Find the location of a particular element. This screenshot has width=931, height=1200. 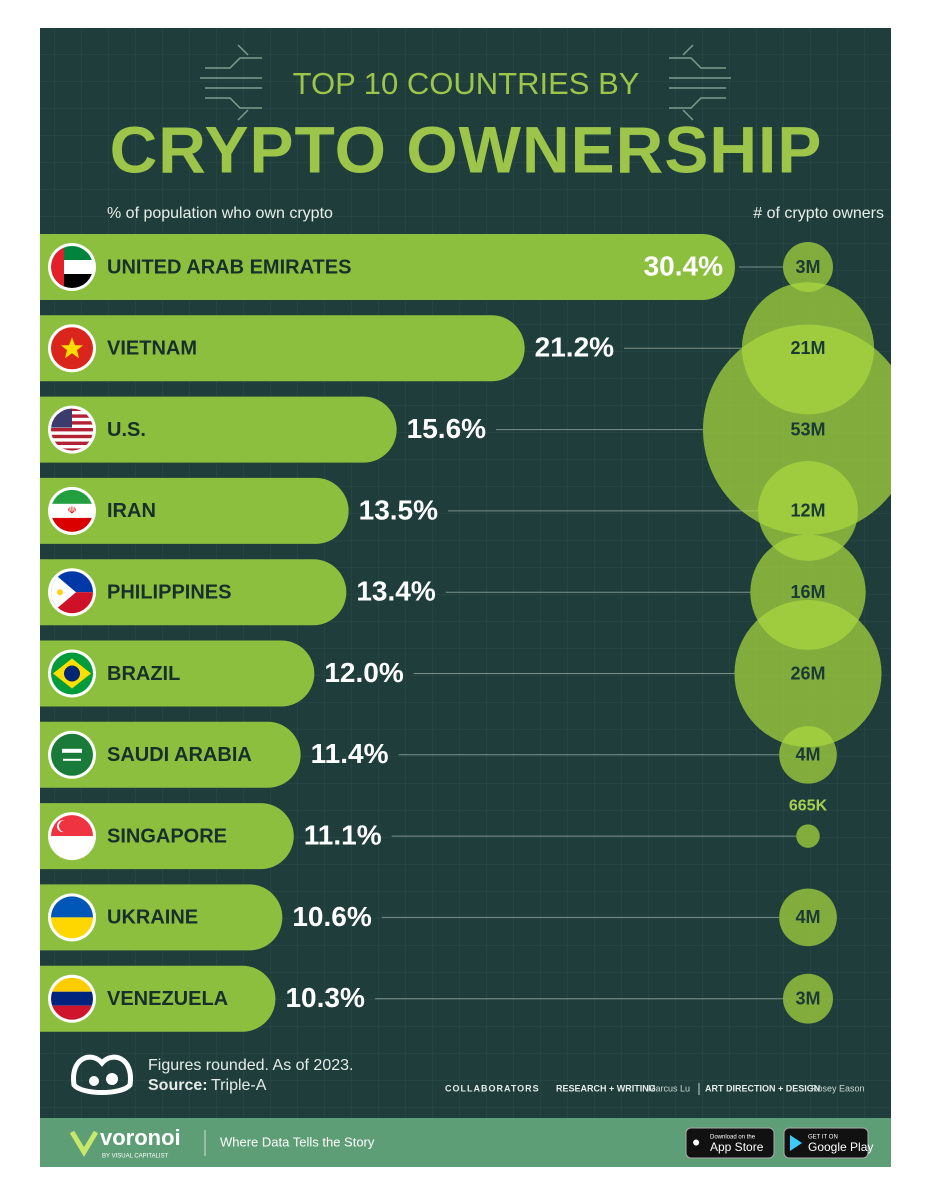

logo-icon is located at coordinates (102, 1074).